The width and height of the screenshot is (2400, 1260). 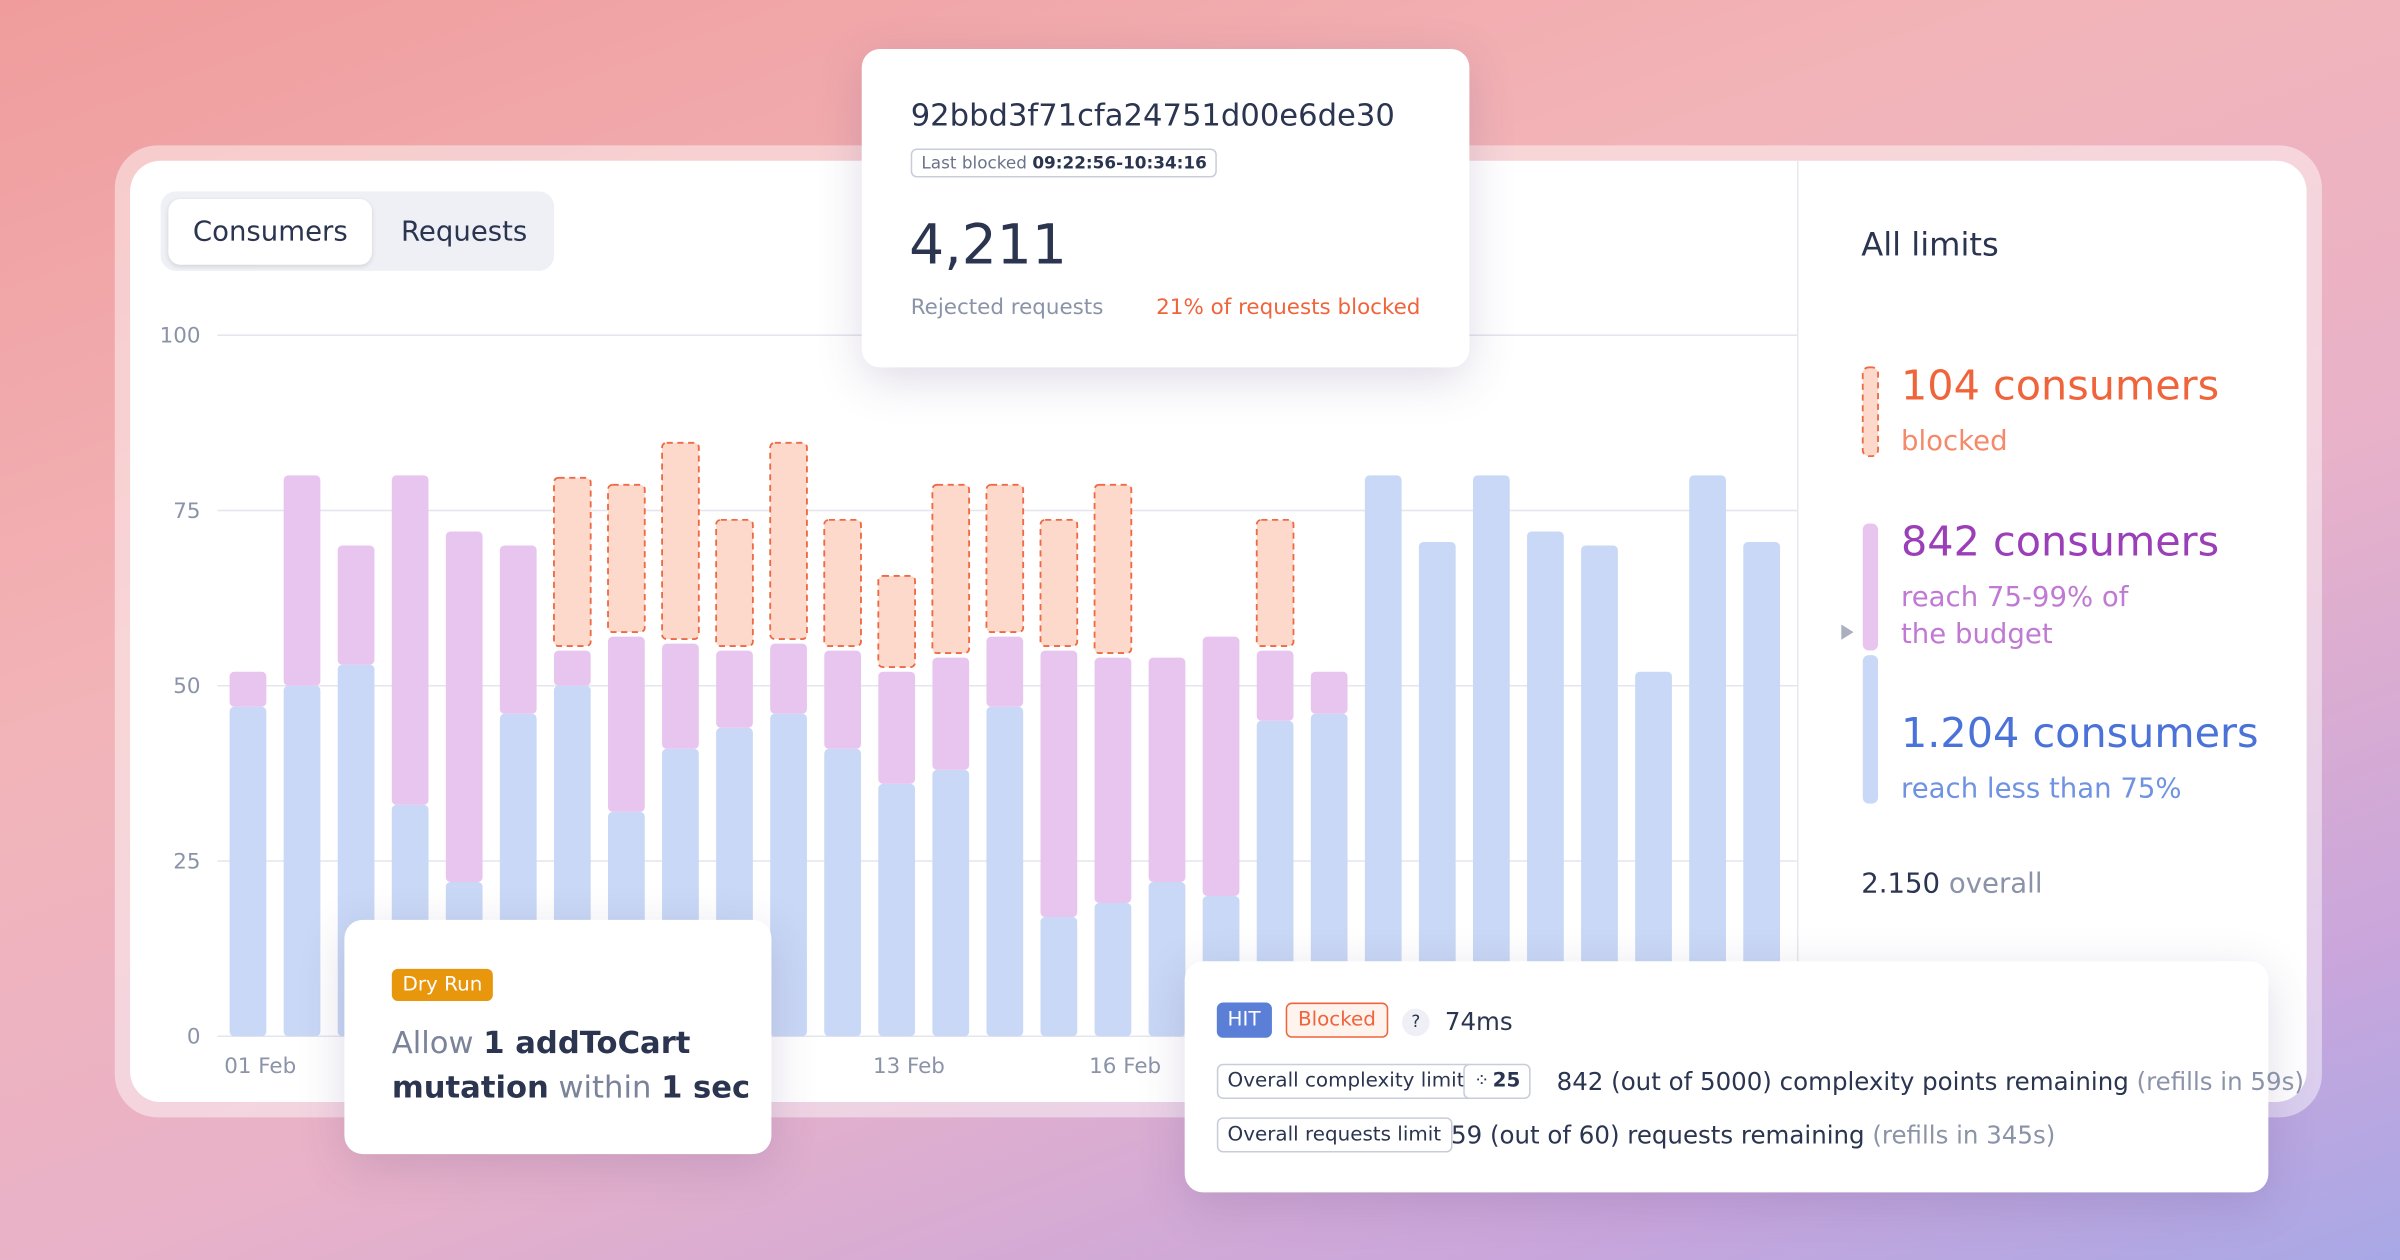 I want to click on rule-term: 1 addToCart, so click(x=587, y=1042).